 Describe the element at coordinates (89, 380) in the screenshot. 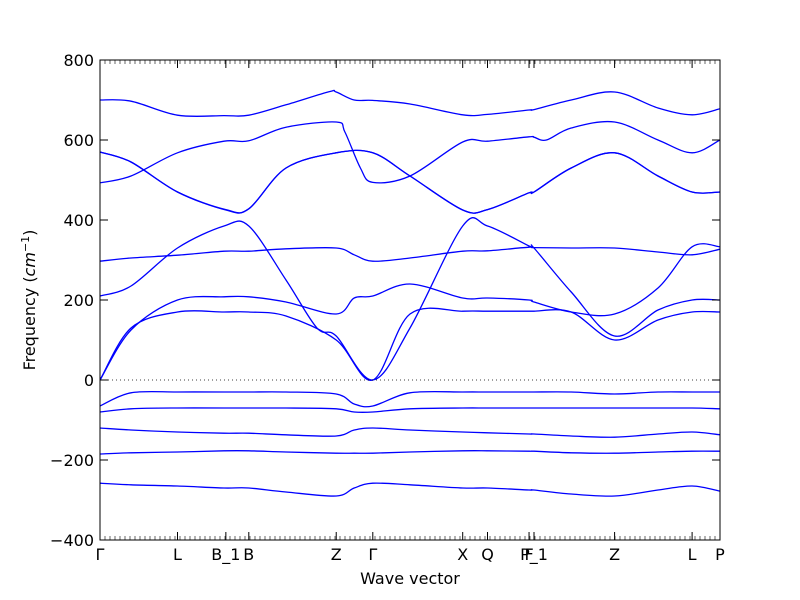

I see `y-tick-label: 0` at that location.